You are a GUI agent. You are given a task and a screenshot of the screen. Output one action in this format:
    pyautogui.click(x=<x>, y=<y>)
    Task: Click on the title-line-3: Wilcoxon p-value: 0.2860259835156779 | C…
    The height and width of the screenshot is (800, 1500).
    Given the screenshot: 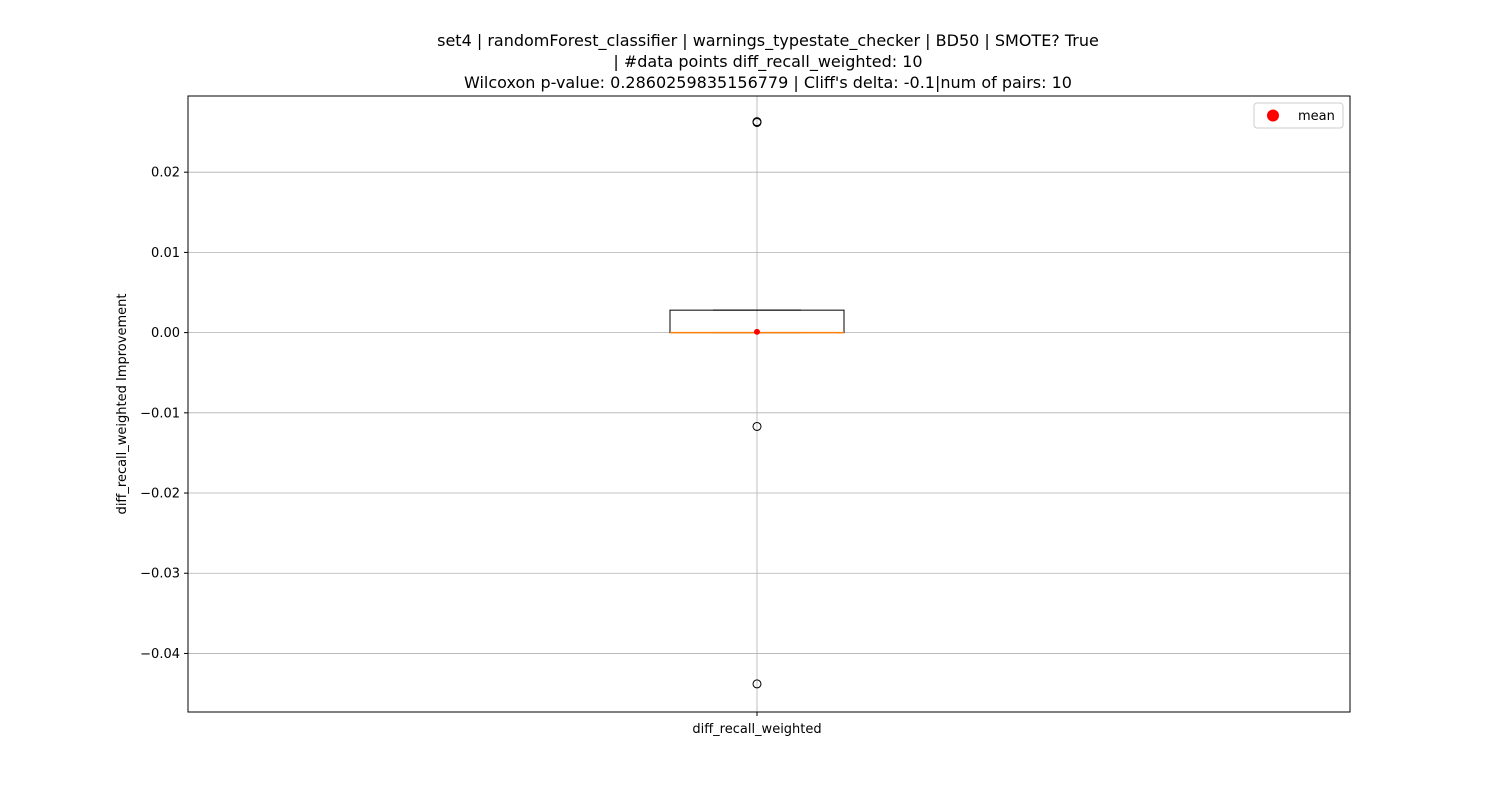 What is the action you would take?
    pyautogui.click(x=768, y=82)
    